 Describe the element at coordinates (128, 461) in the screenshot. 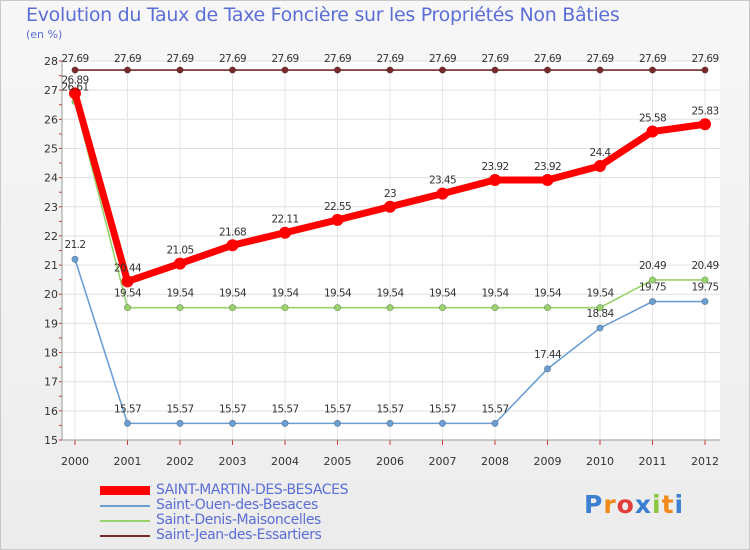

I see `x-tick-label: 2001` at that location.